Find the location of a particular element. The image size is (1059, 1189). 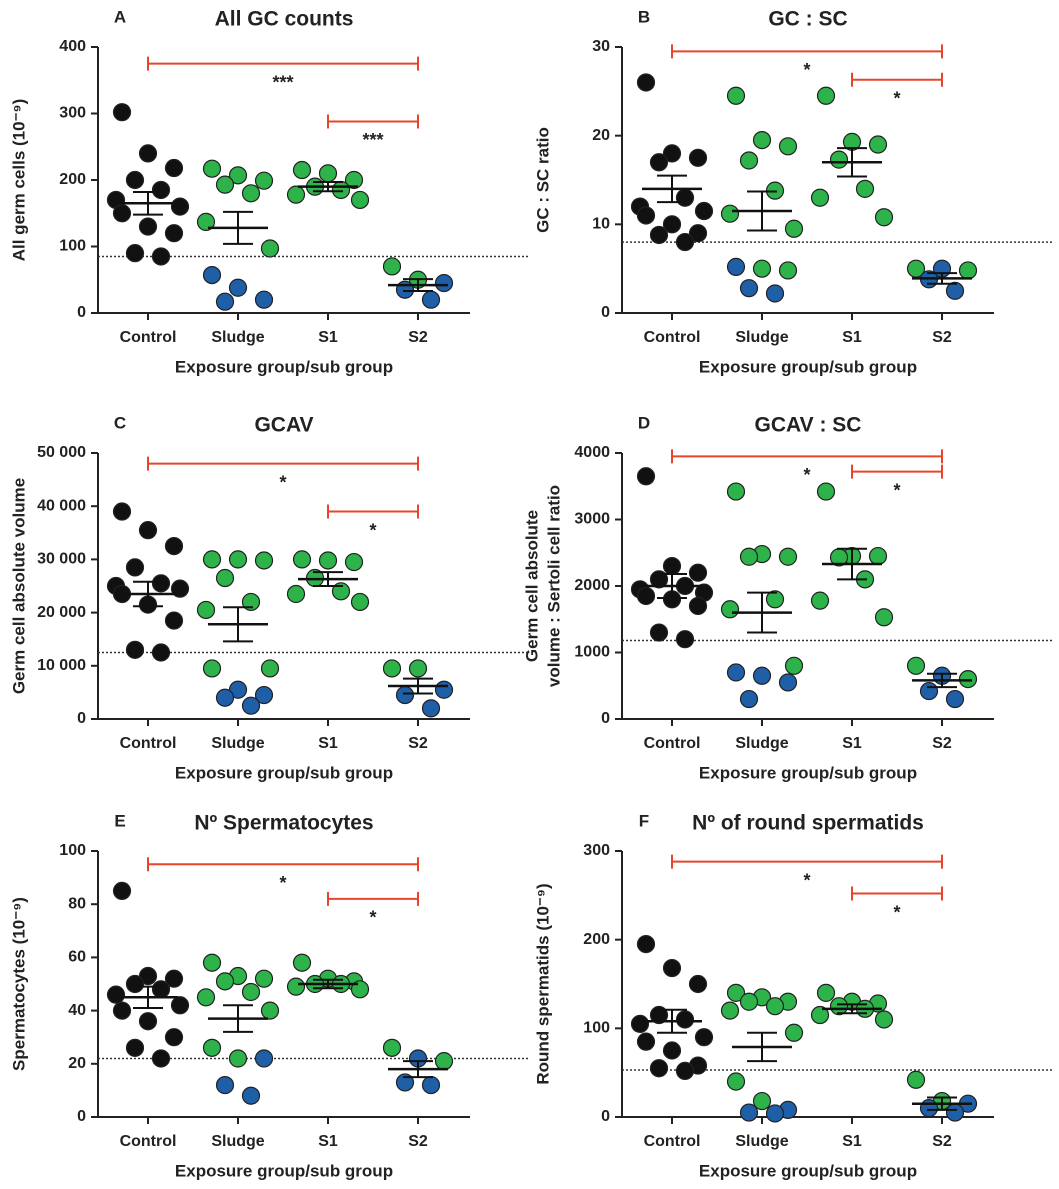

y-tick-label: 100 is located at coordinates (72, 850).